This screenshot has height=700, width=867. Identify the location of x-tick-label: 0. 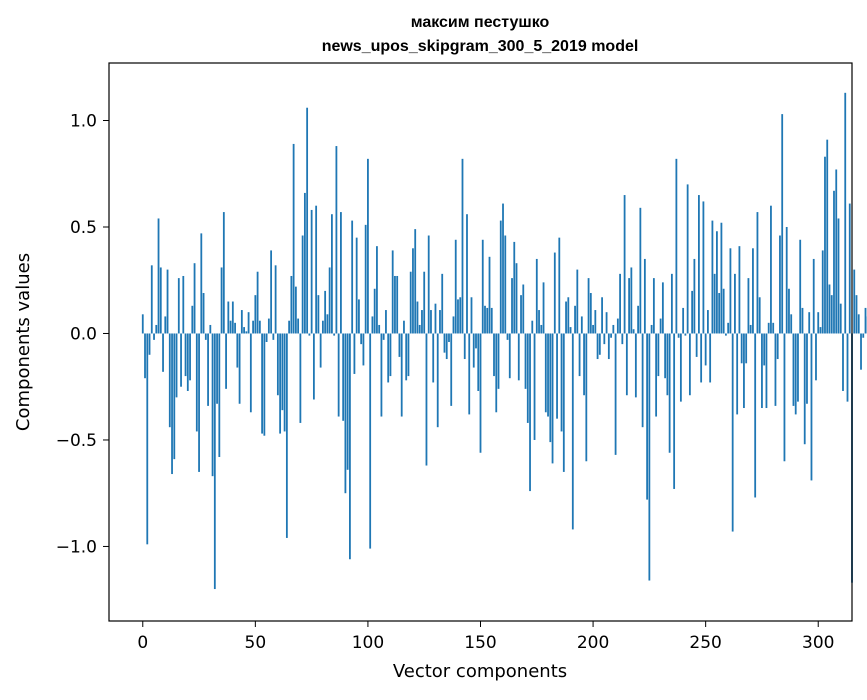
(142, 643).